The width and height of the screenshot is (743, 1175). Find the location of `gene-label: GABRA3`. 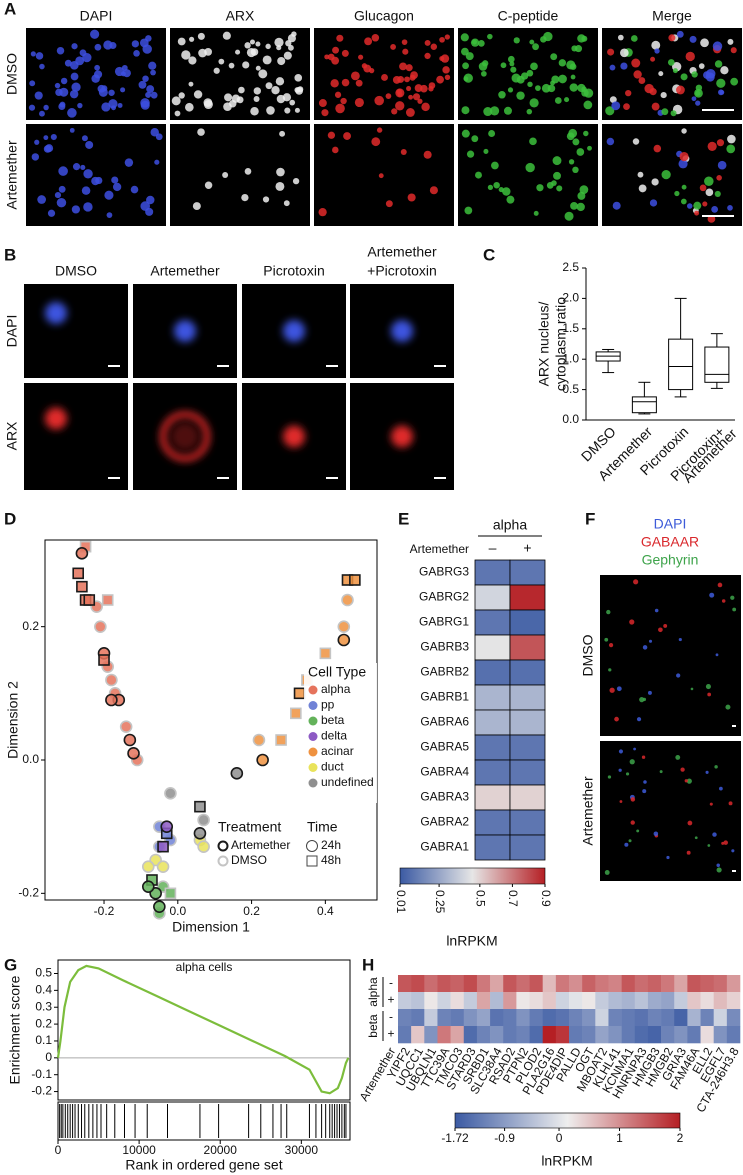

gene-label: GABRA3 is located at coordinates (444, 797).